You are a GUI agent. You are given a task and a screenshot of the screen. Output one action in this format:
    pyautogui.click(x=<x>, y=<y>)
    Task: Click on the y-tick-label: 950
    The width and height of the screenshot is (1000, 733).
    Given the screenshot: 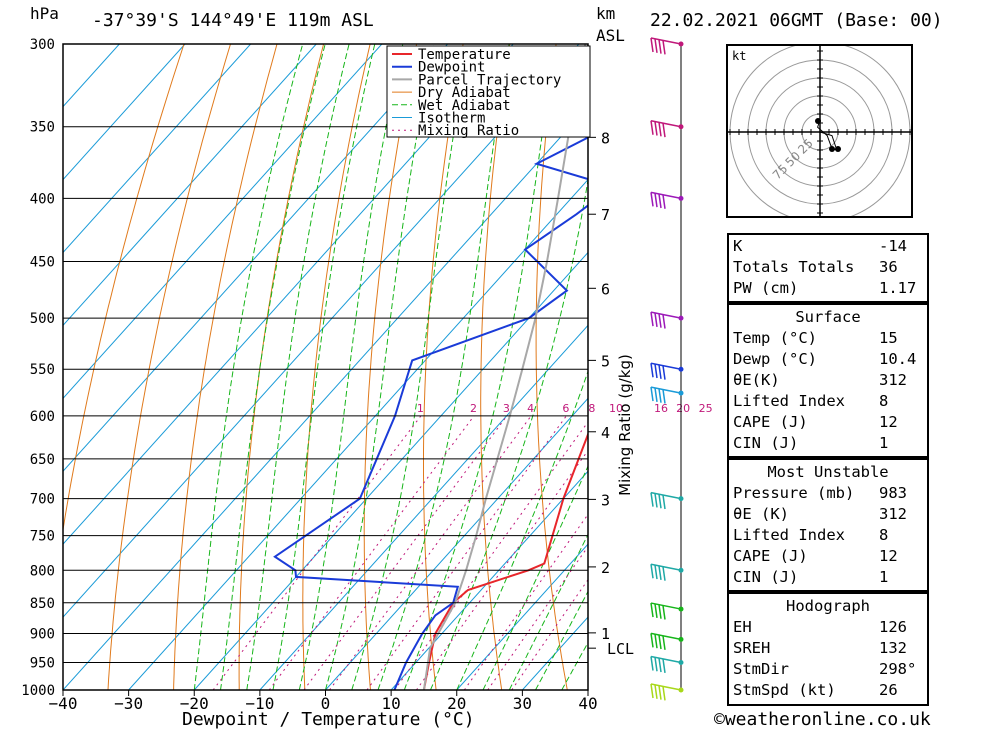 What is the action you would take?
    pyautogui.click(x=42, y=663)
    